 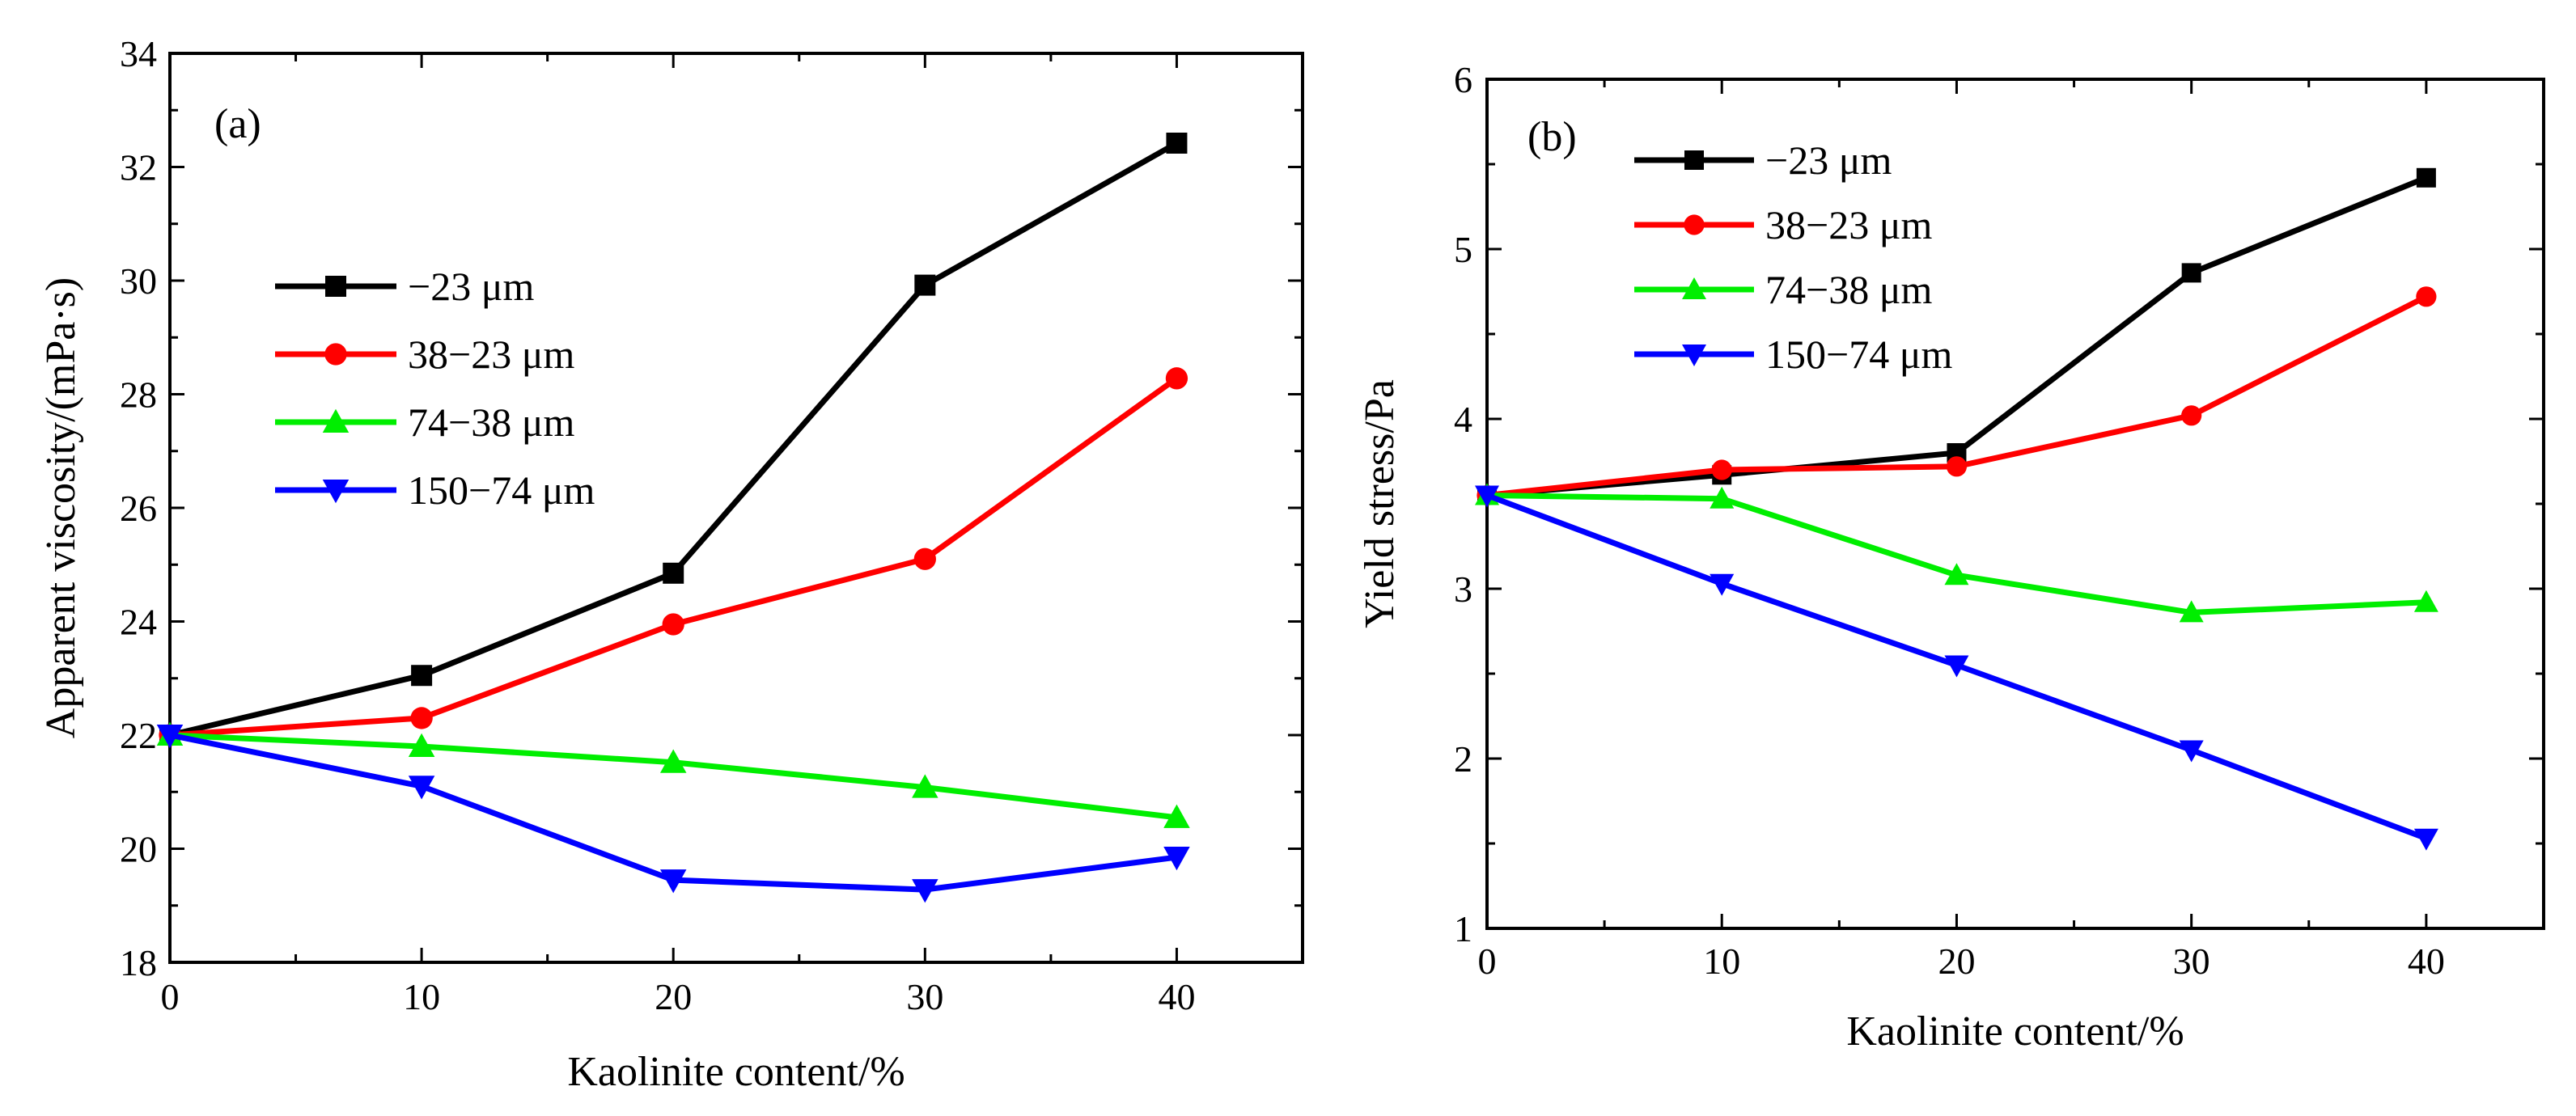 I want to click on y-tick-label-a: 34, so click(x=138, y=53).